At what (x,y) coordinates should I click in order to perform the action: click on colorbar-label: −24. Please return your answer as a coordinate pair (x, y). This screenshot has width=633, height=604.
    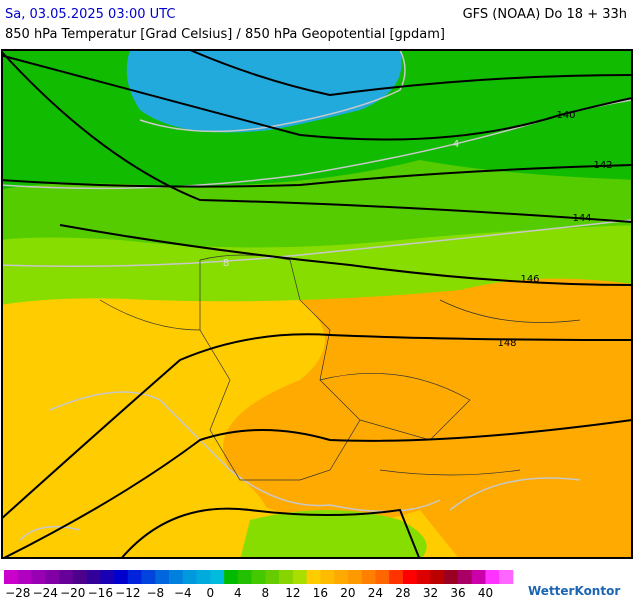
    Looking at the image, I should click on (45, 593).